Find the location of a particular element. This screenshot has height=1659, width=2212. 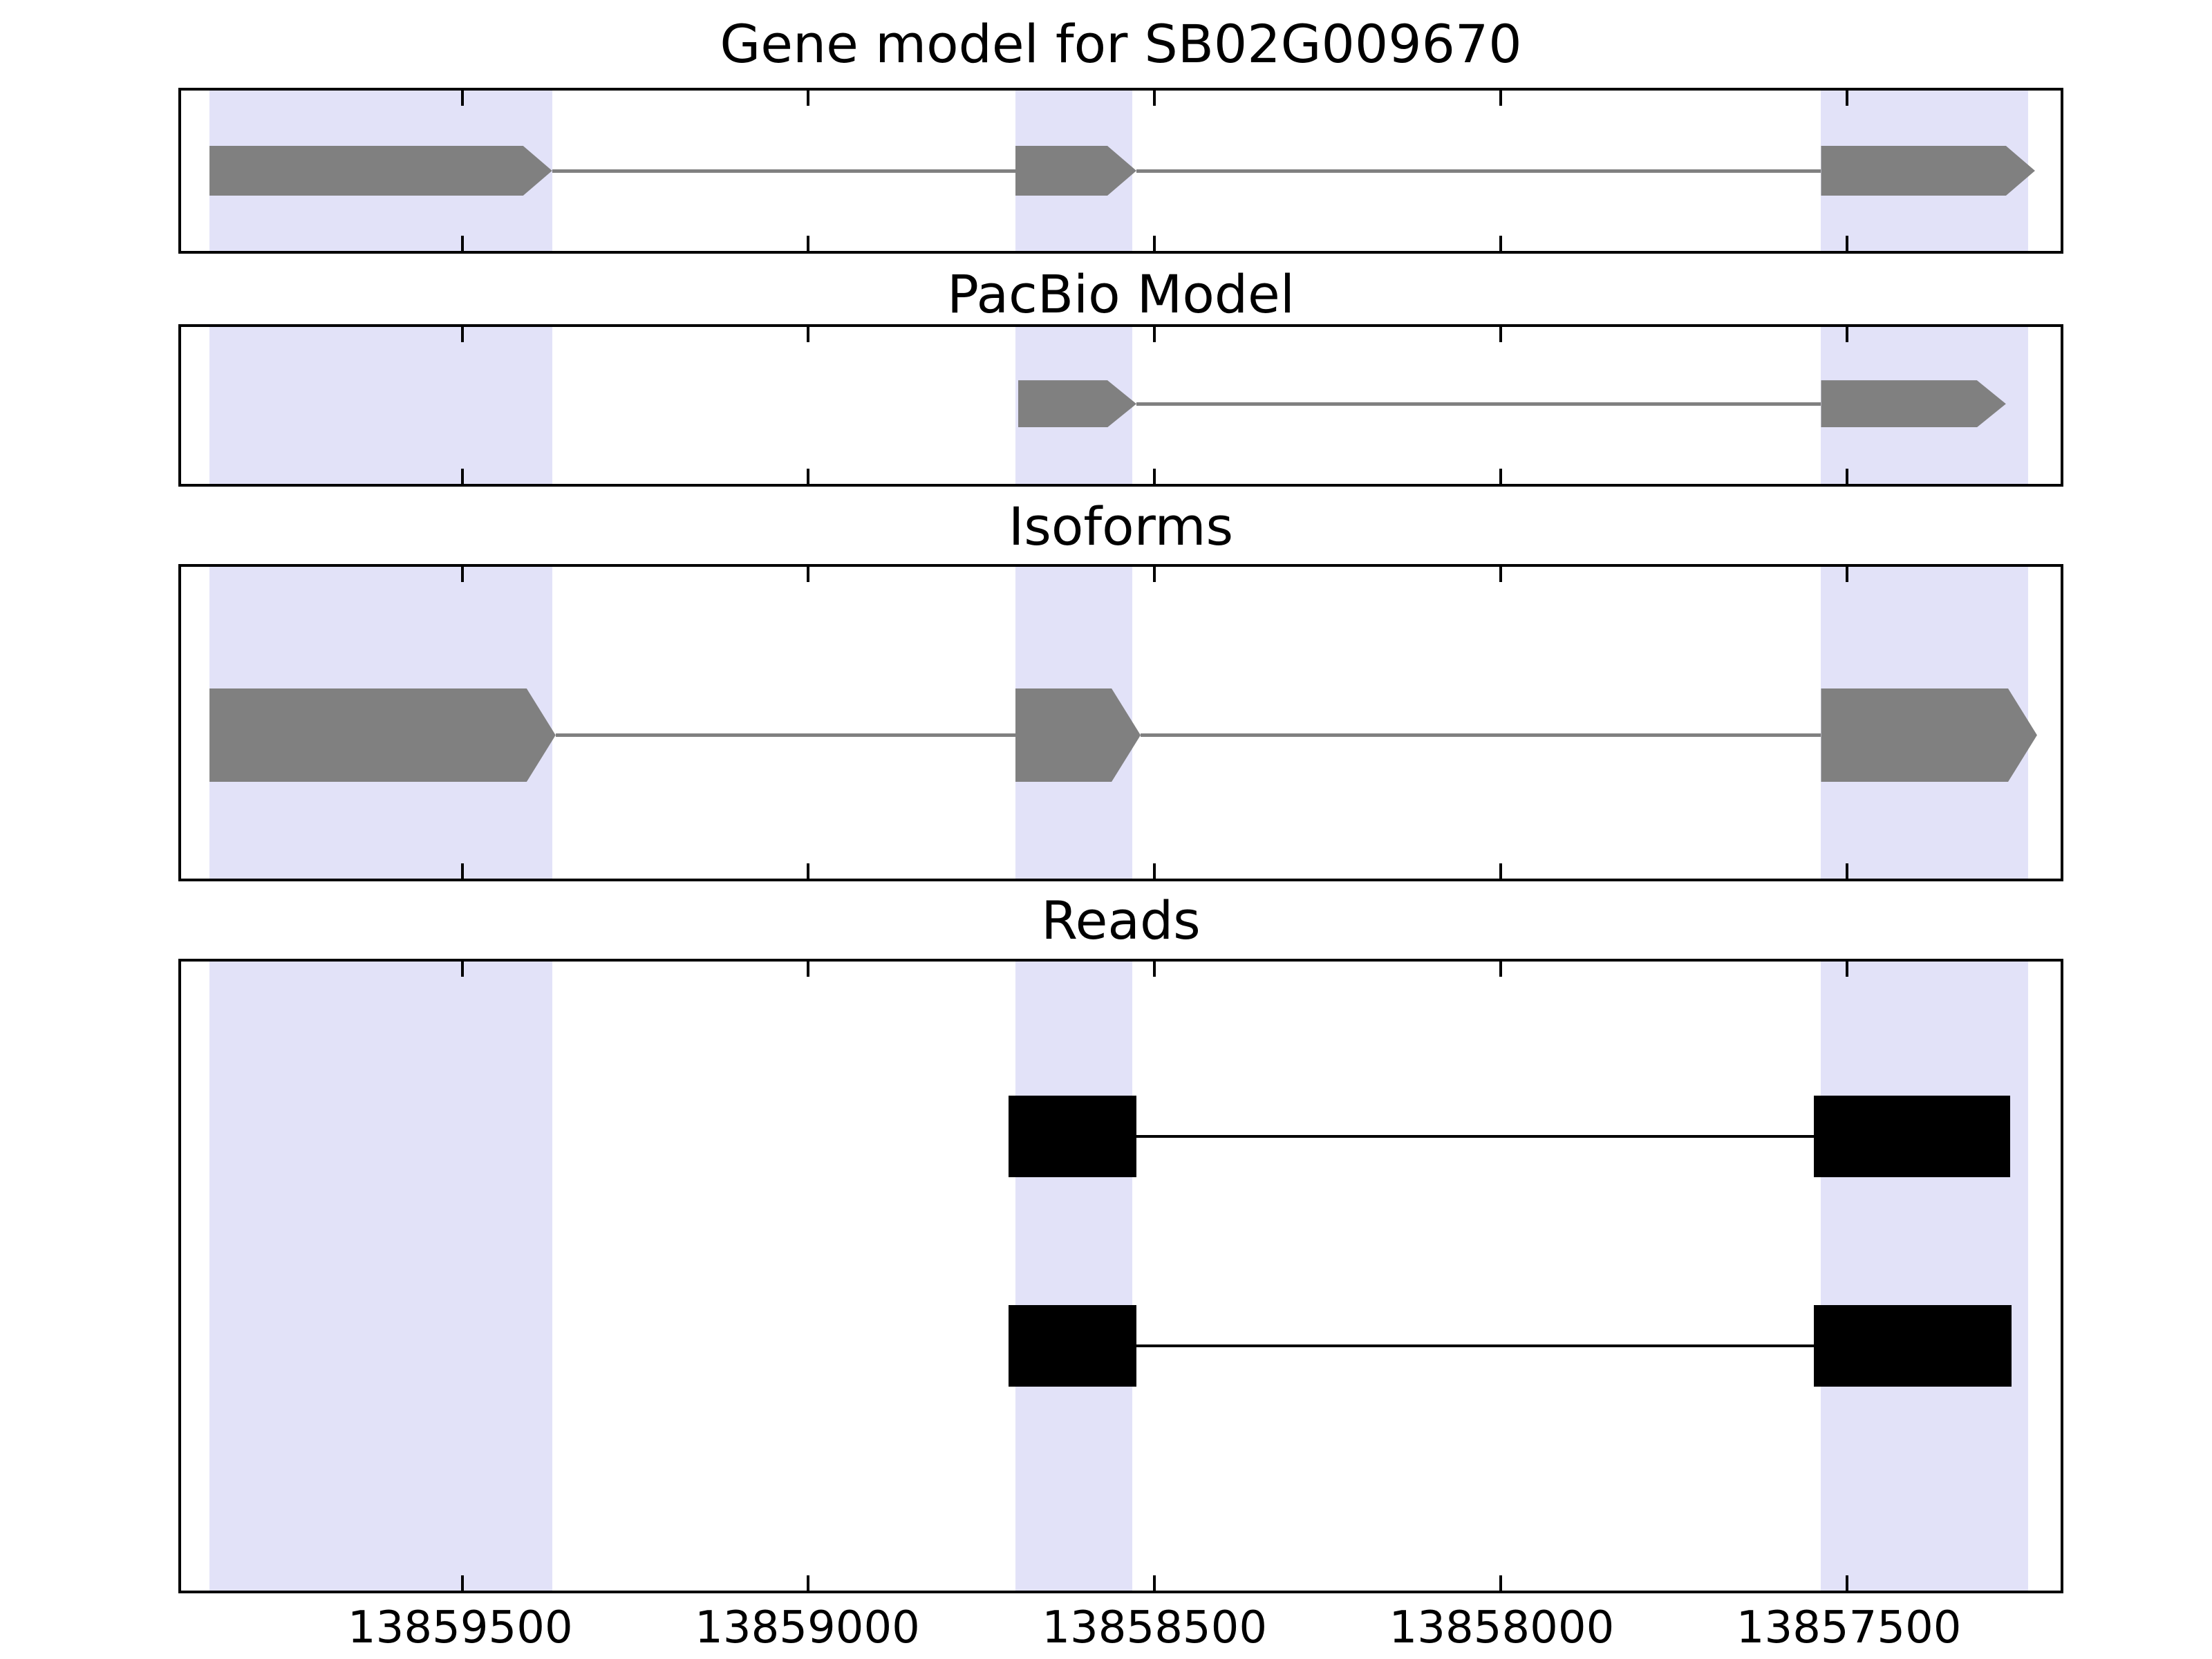

panel-gene-model is located at coordinates (1120, 171).